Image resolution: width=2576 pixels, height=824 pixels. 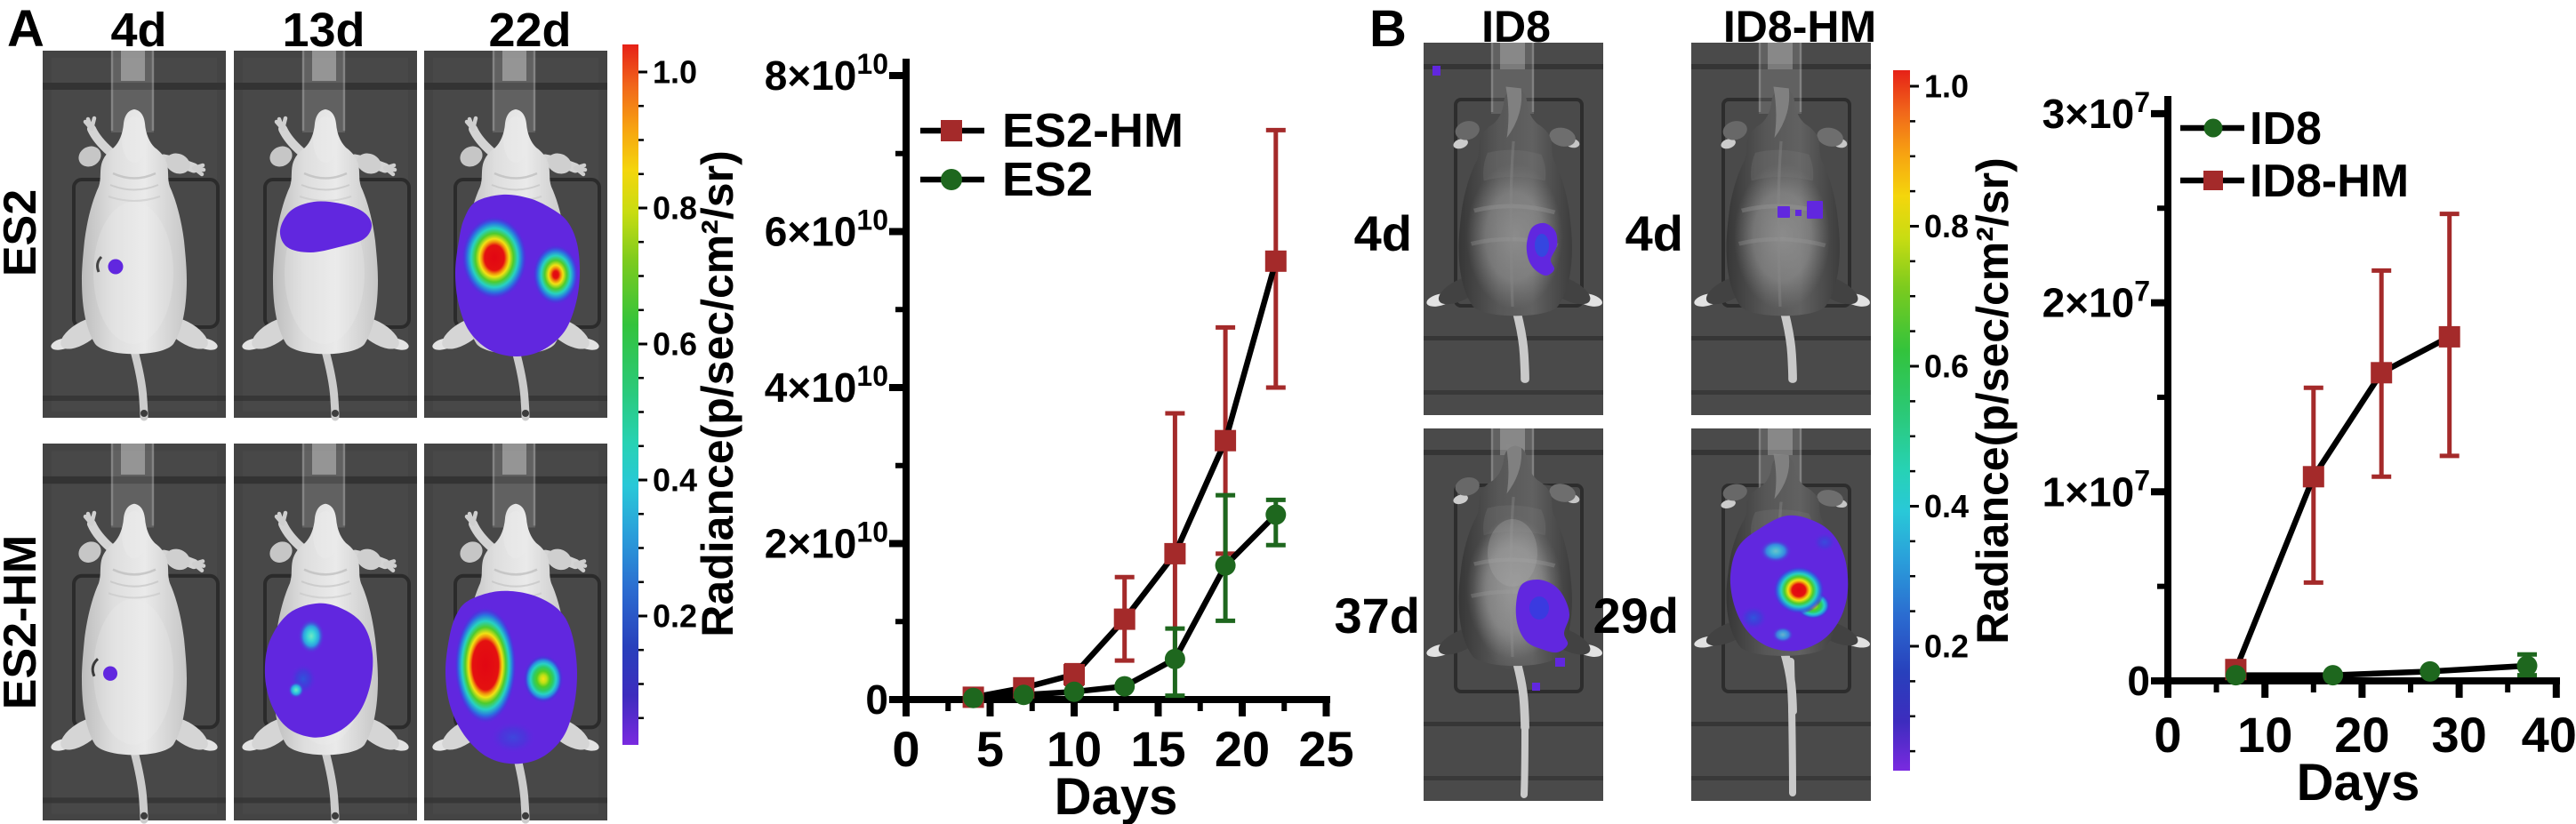 I want to click on svg-text: 2×10⁷, so click(x=2096, y=301).